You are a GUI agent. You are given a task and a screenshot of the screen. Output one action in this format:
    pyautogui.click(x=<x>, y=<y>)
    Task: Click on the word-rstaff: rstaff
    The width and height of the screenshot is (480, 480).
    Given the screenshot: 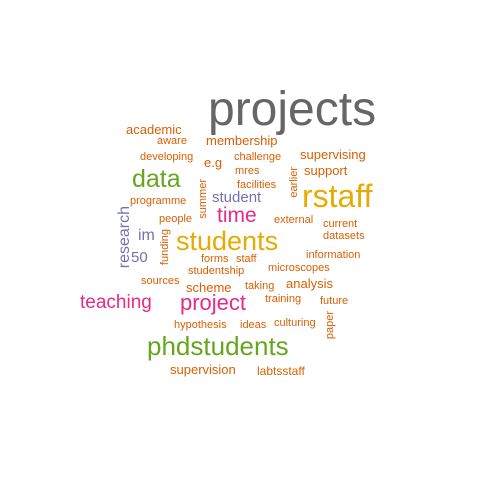 What is the action you would take?
    pyautogui.click(x=337, y=196)
    